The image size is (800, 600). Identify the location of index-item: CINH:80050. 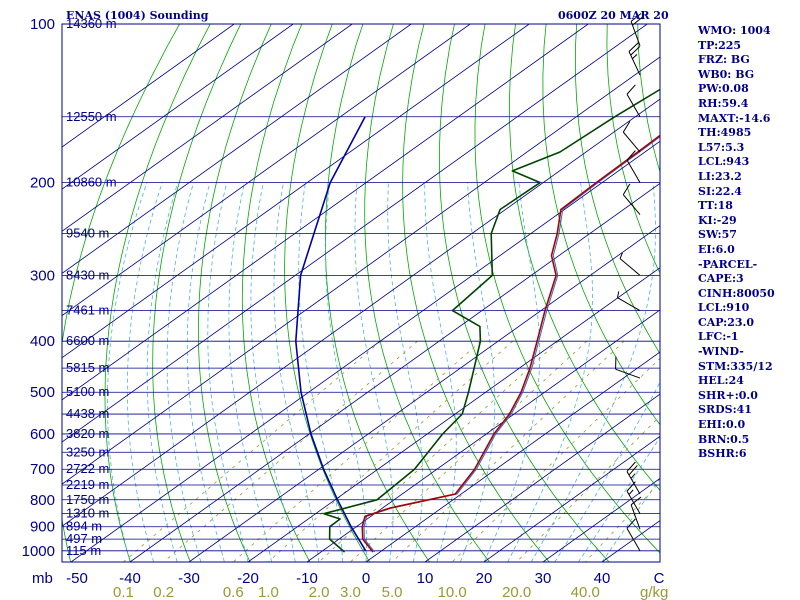
(736, 293).